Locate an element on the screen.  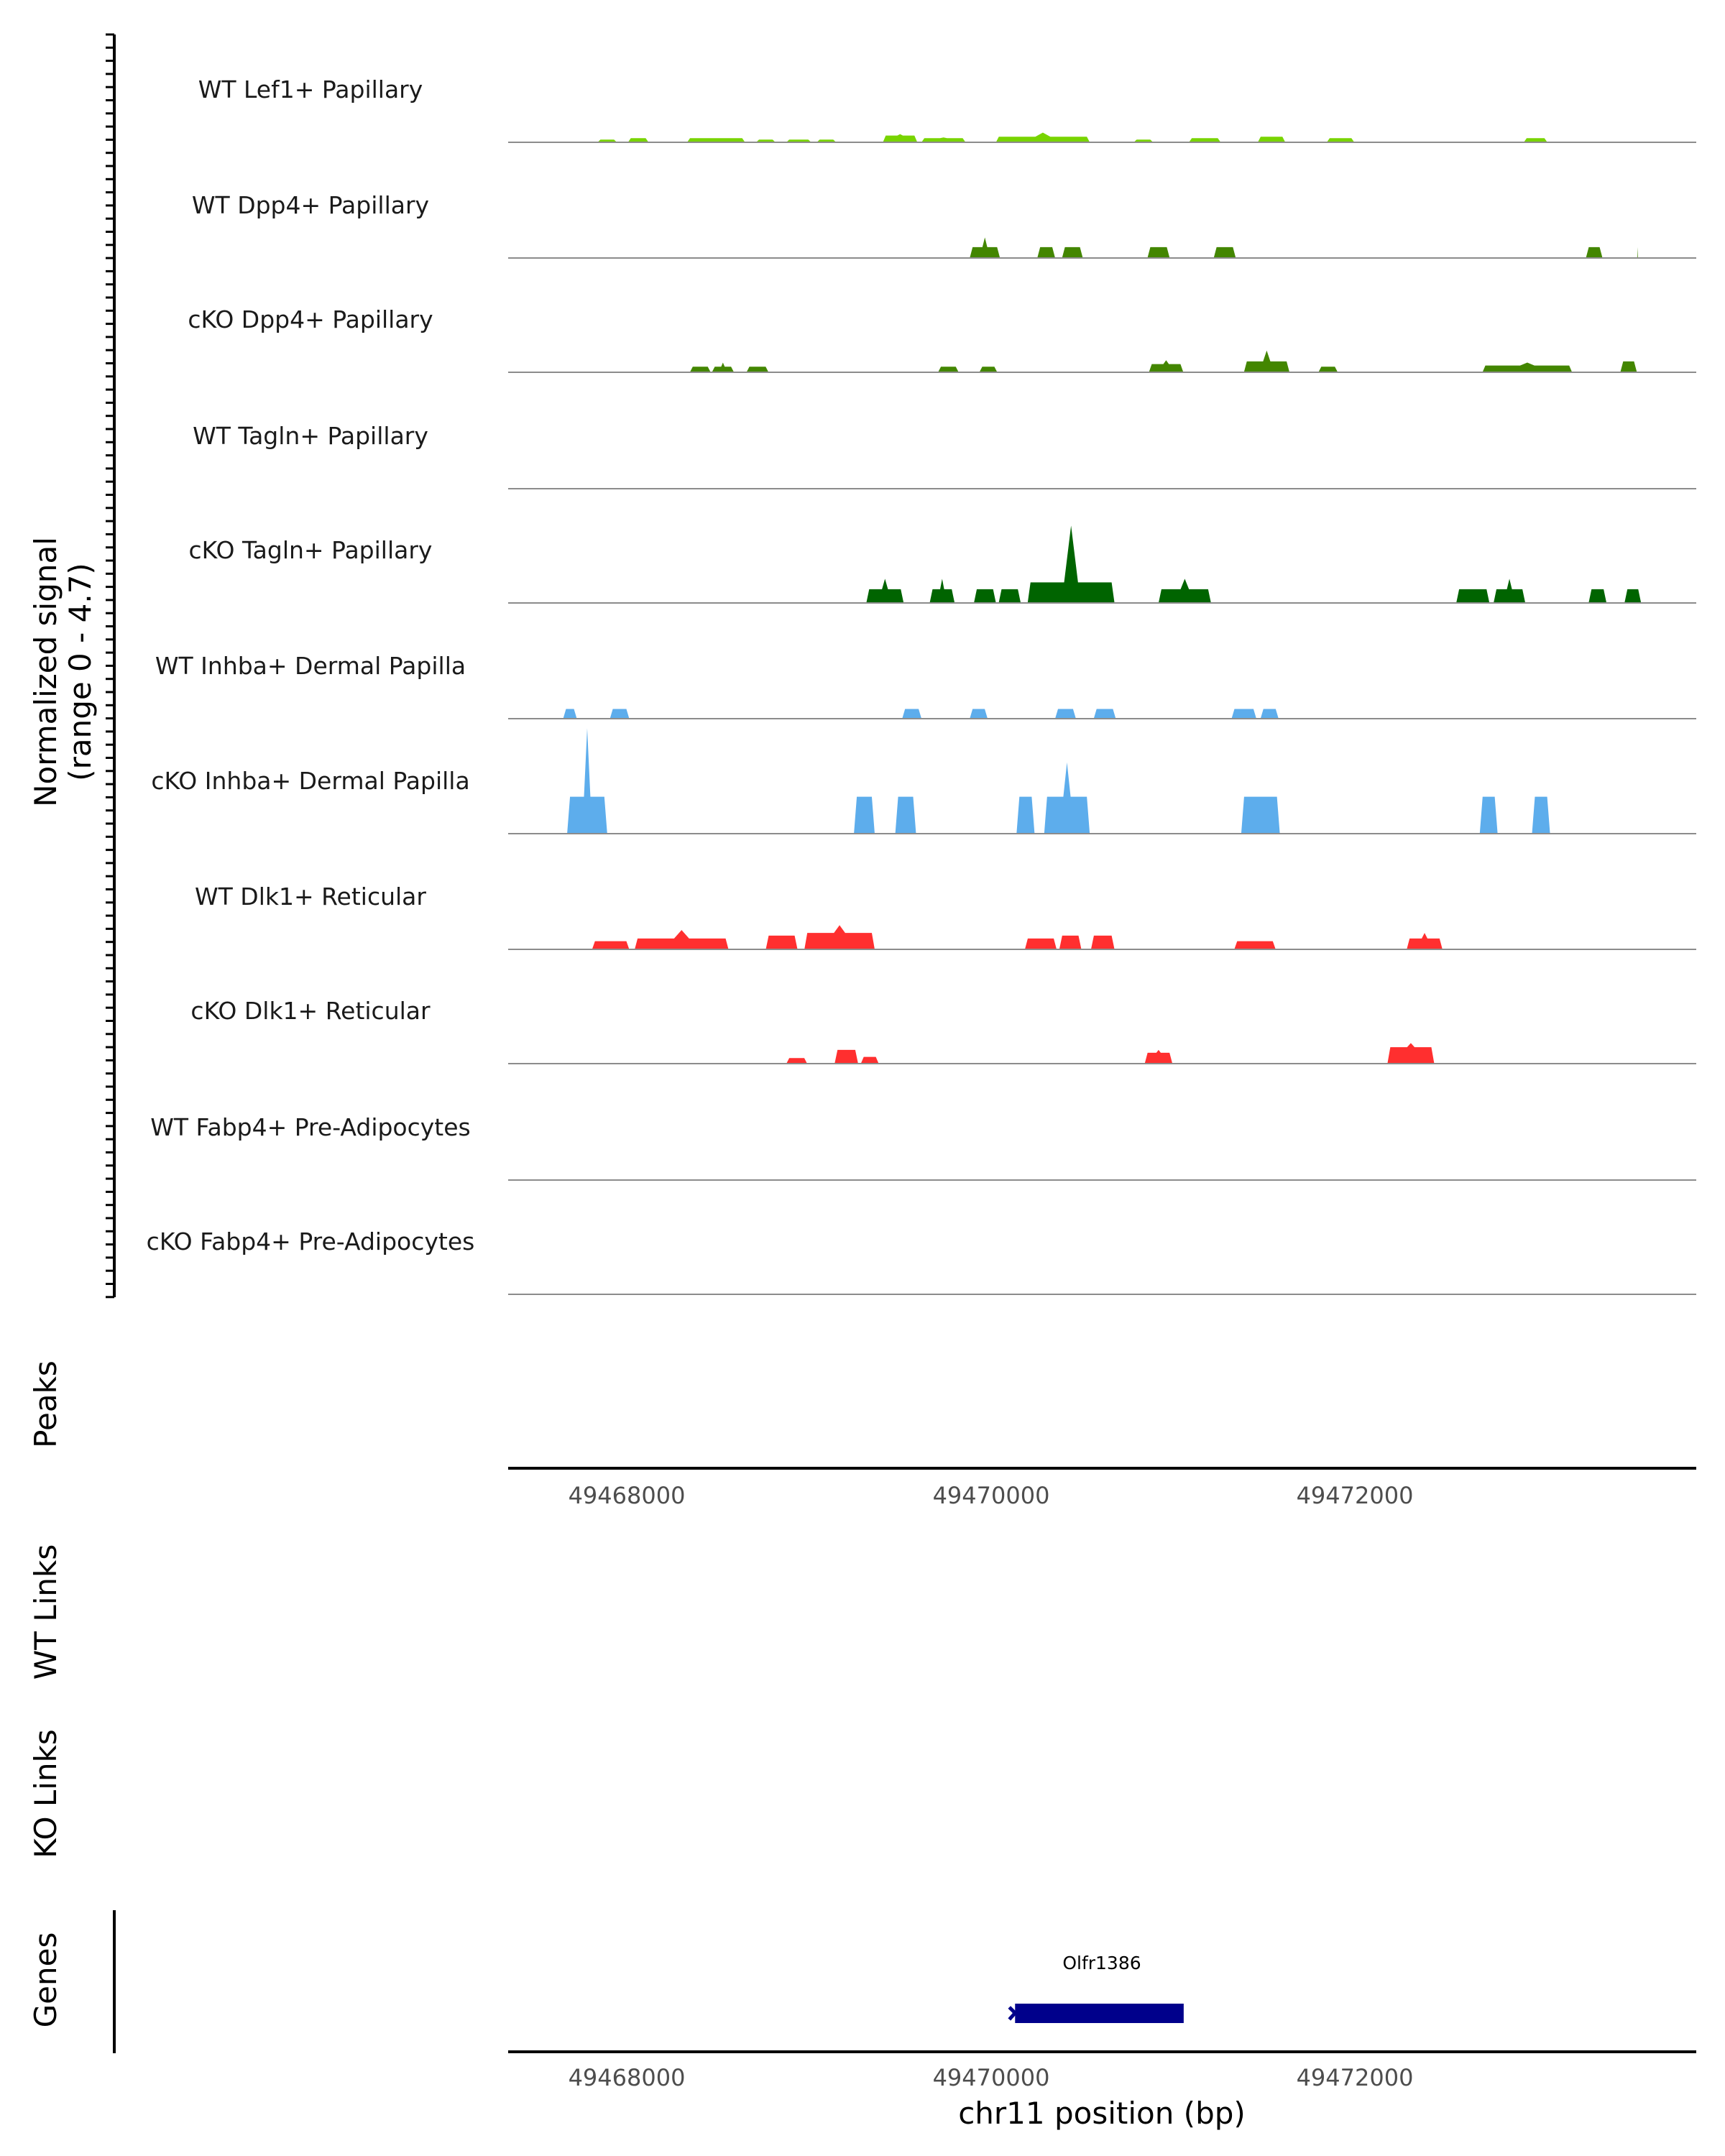
wt-links-panel-label: WT Links is located at coordinates (45, 1612).